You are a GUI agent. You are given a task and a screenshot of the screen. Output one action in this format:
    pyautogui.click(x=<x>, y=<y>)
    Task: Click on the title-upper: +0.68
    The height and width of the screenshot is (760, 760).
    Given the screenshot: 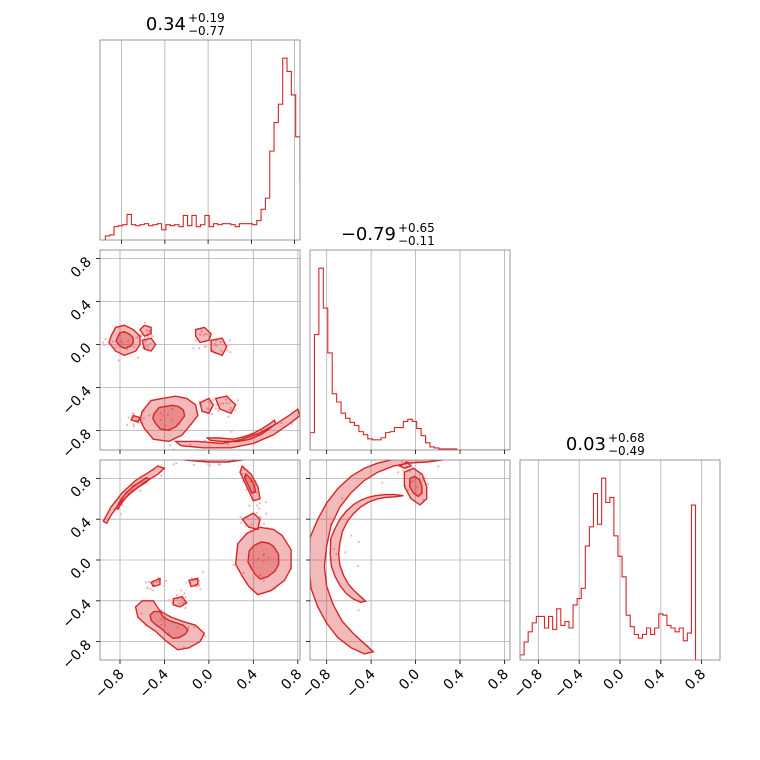 What is the action you would take?
    pyautogui.click(x=626, y=438)
    